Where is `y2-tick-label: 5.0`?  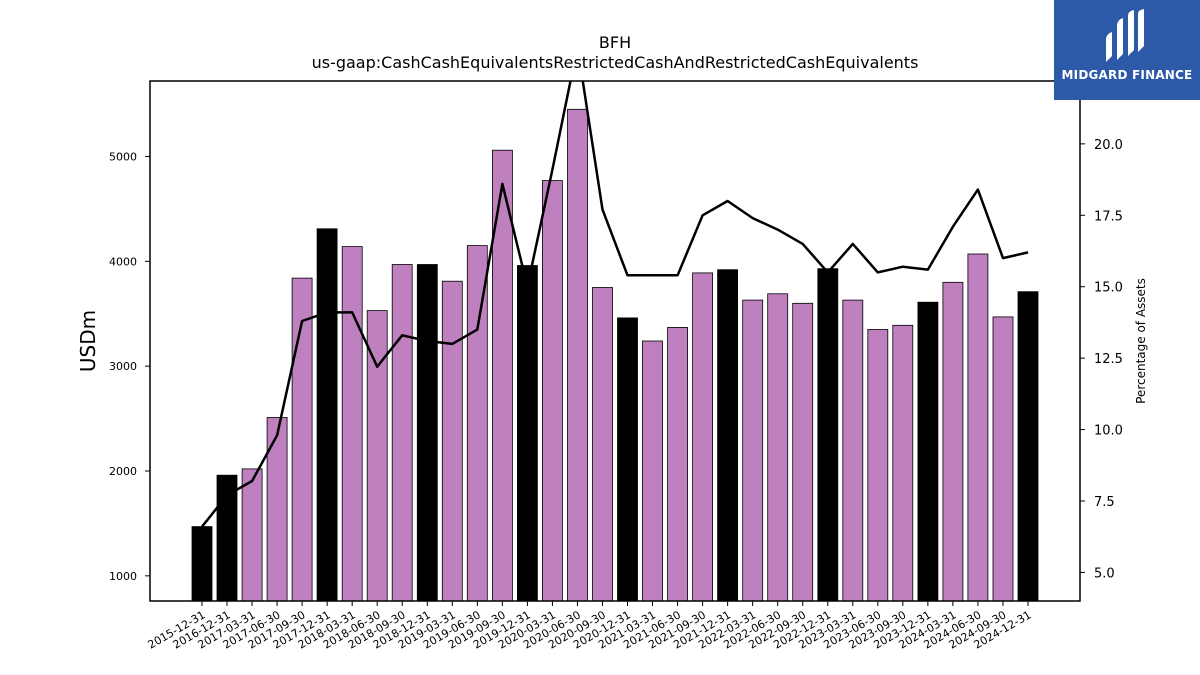 y2-tick-label: 5.0 is located at coordinates (1104, 573).